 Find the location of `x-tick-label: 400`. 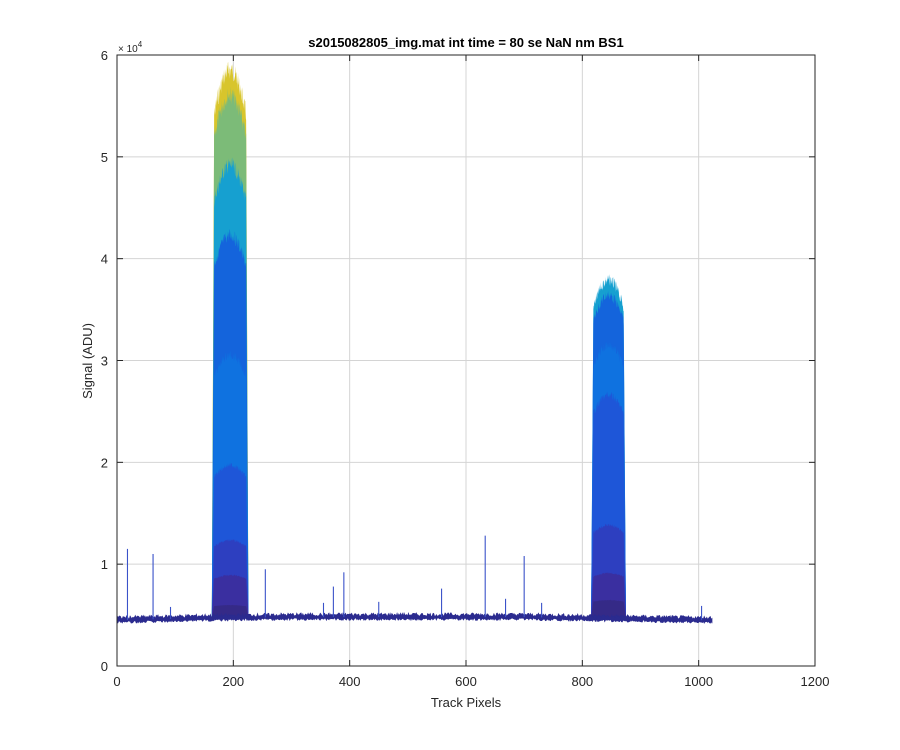

x-tick-label: 400 is located at coordinates (350, 681).